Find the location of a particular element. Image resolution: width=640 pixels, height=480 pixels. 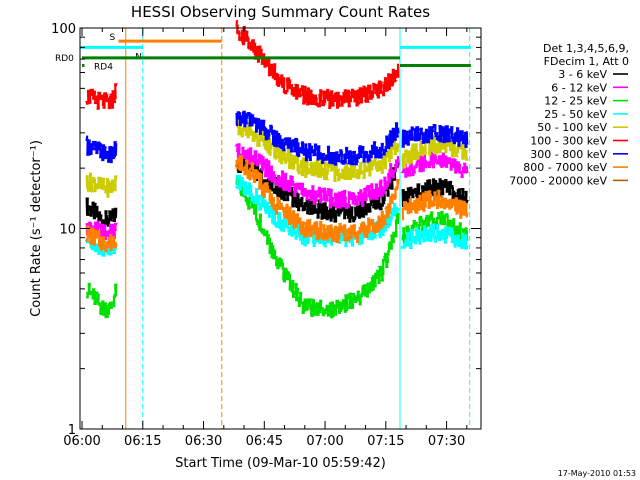

flag-label-3: RD0 is located at coordinates (64, 59).